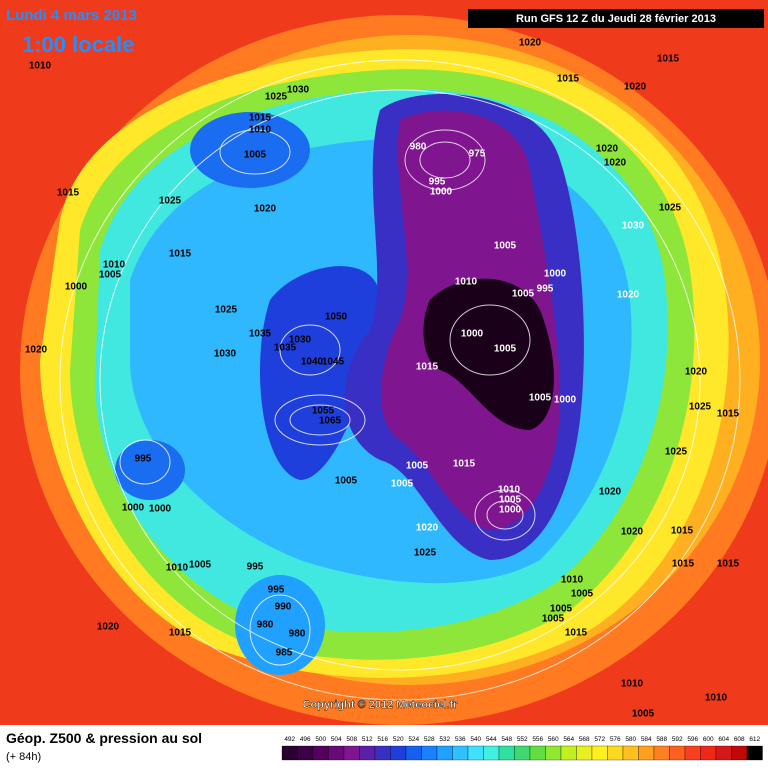 This screenshot has height=773, width=768. Describe the element at coordinates (367, 739) in the screenshot. I see `colorbar-label: 512` at that location.